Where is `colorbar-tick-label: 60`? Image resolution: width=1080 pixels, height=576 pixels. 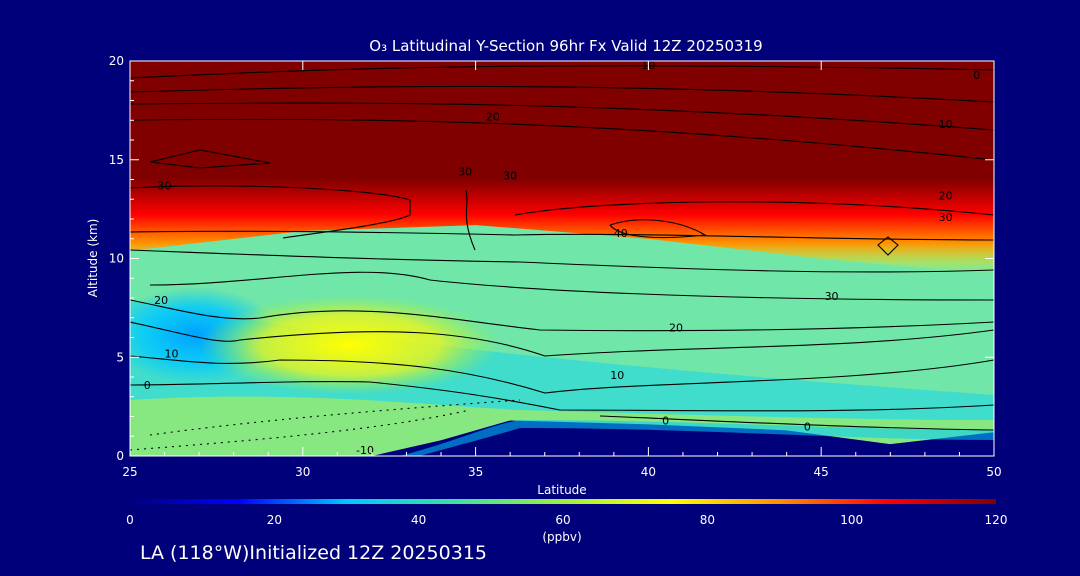 colorbar-tick-label: 60 is located at coordinates (562, 520).